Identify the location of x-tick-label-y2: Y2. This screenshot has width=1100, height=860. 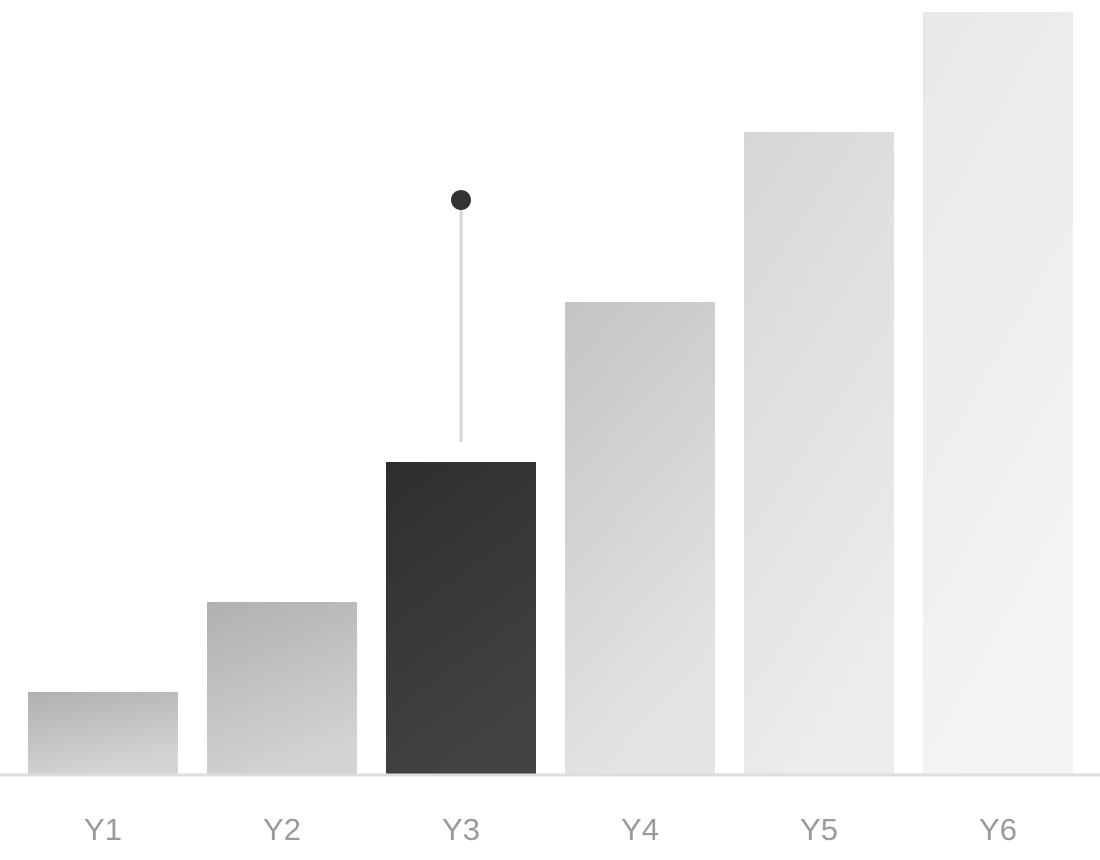
(282, 829).